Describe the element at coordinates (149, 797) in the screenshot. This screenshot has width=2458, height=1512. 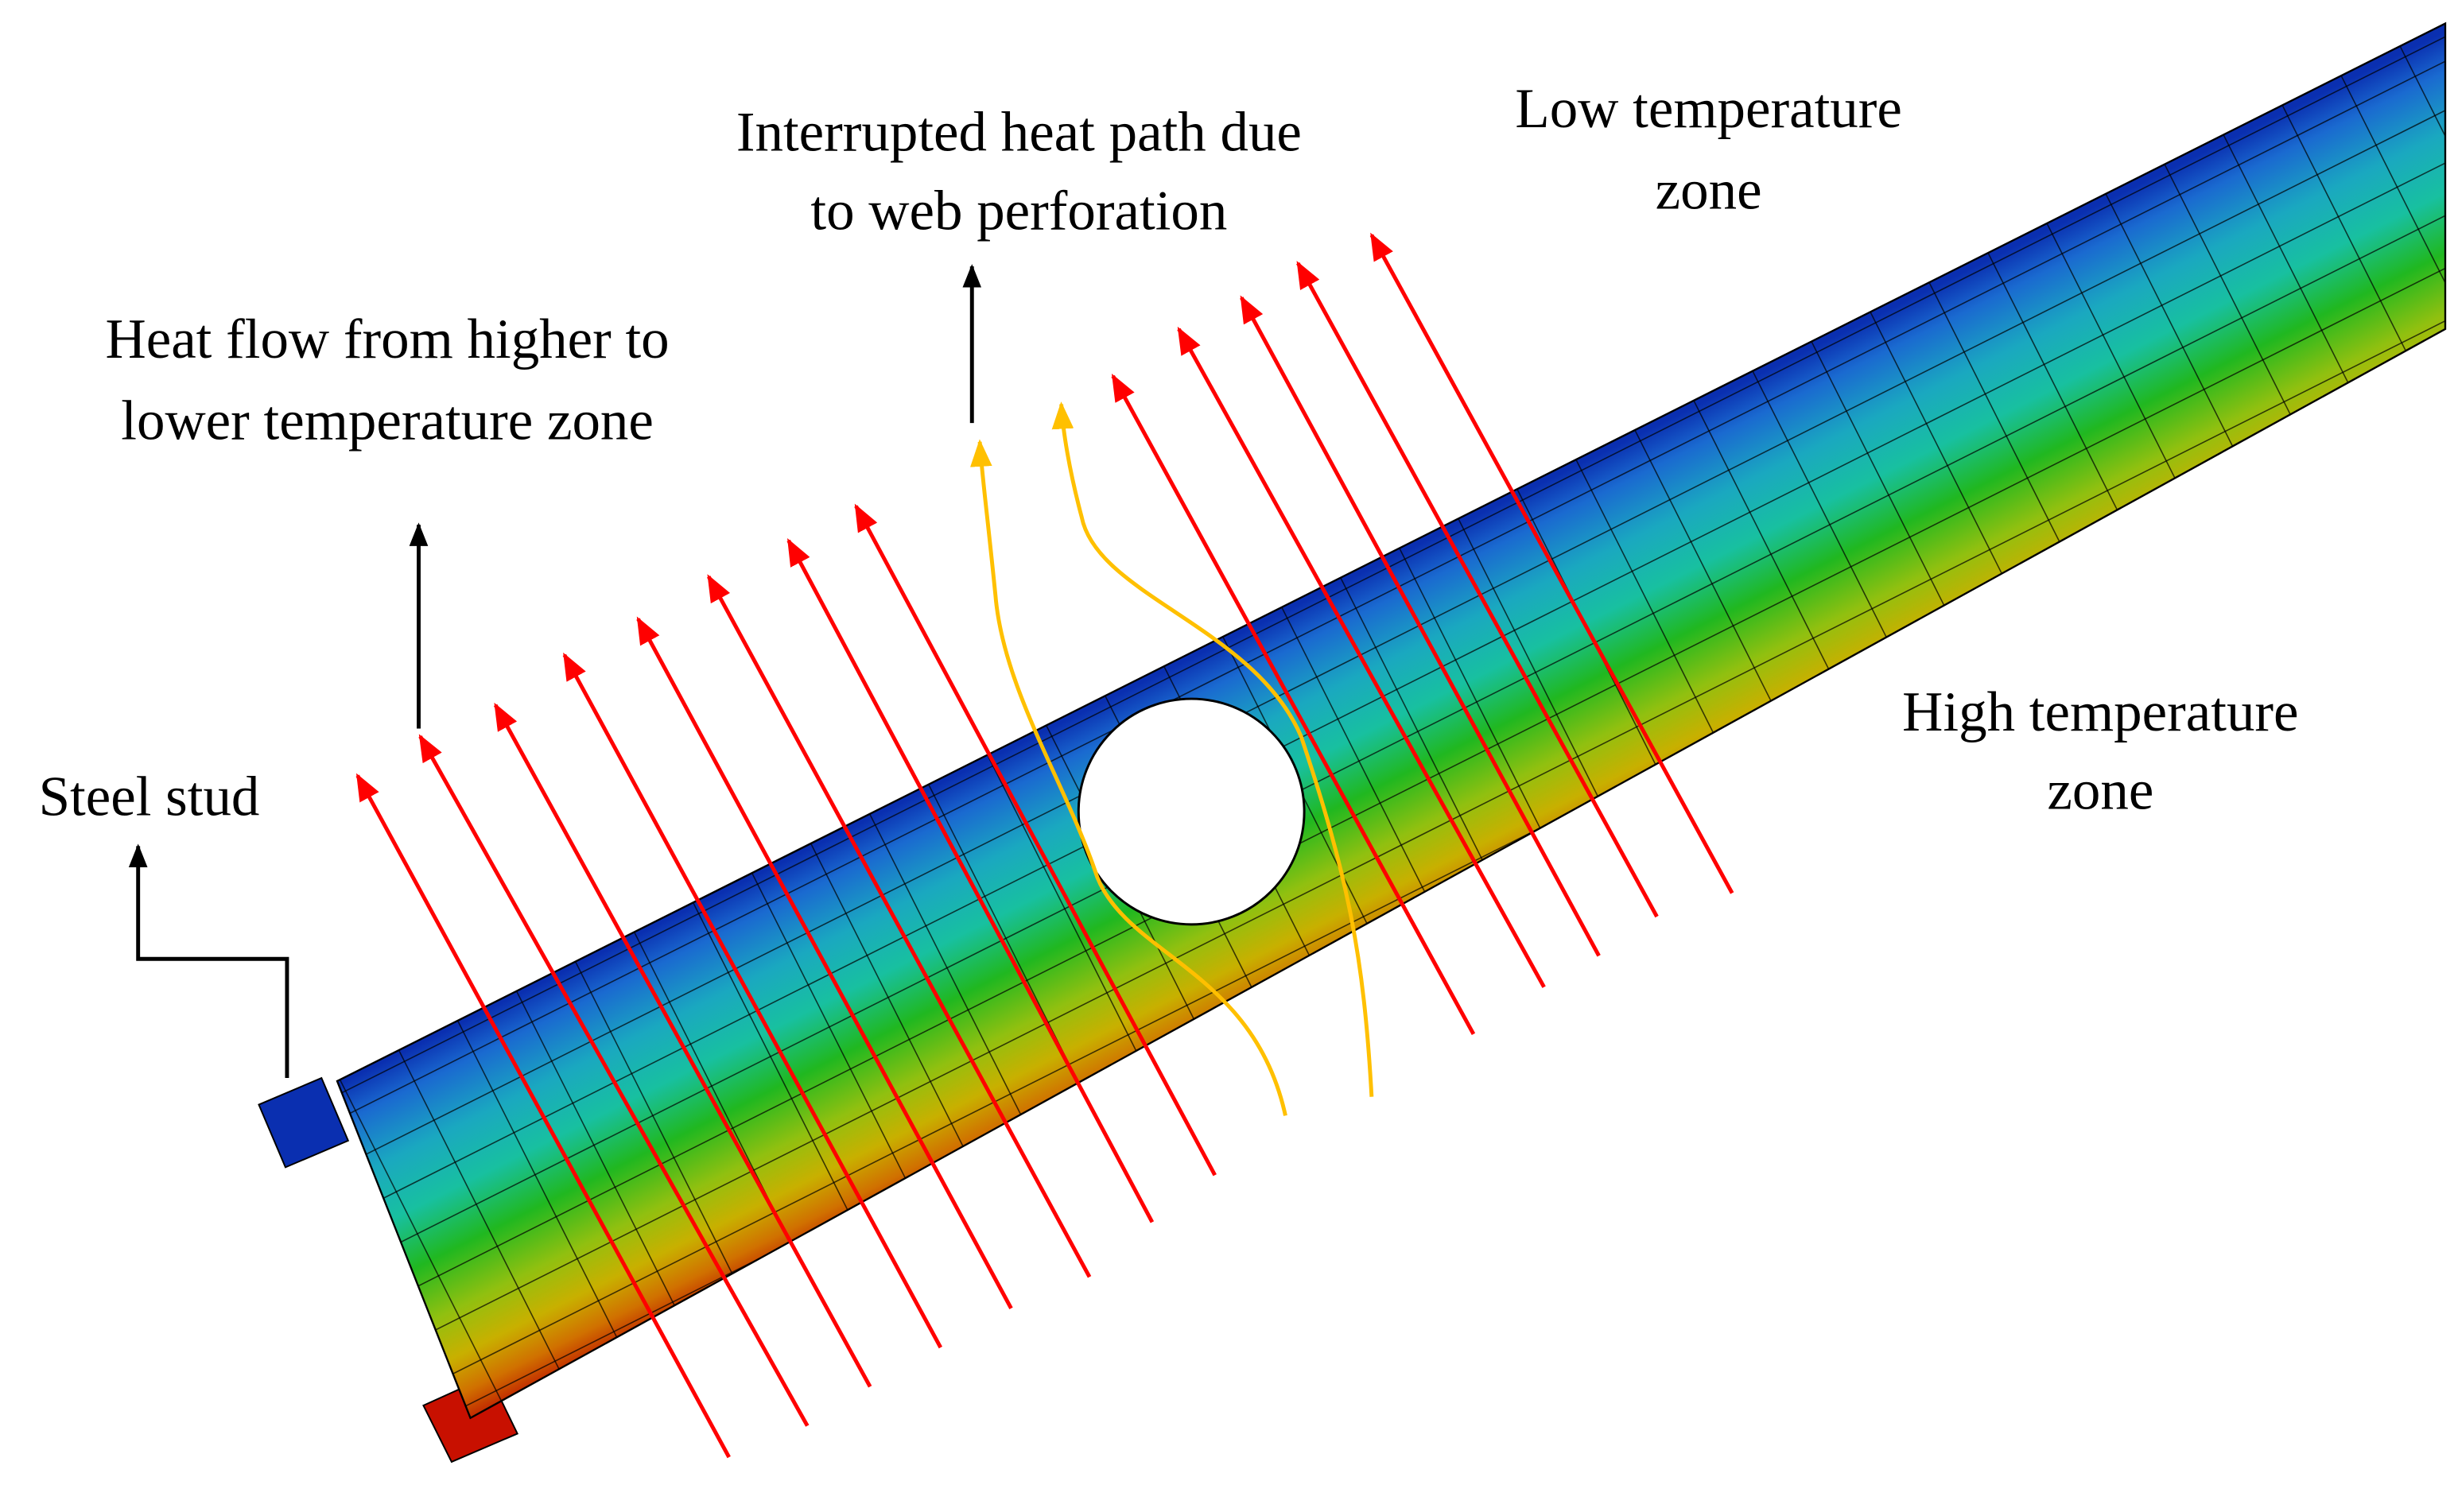
I see `label: Steel stud` at that location.